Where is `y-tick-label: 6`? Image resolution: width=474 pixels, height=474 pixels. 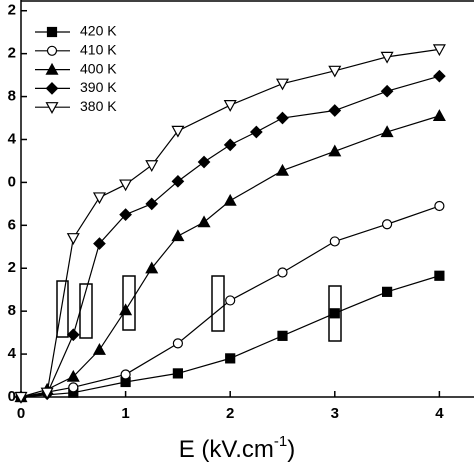 y-tick-label: 6 is located at coordinates (12, 224).